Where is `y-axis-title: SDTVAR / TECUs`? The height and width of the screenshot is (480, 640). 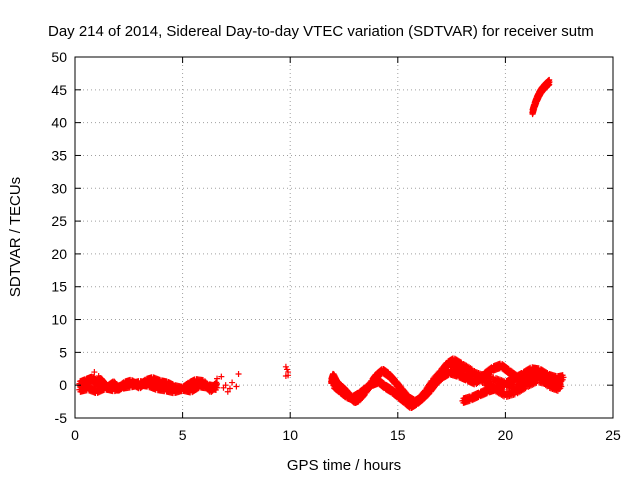 y-axis-title: SDTVAR / TECUs is located at coordinates (15, 237).